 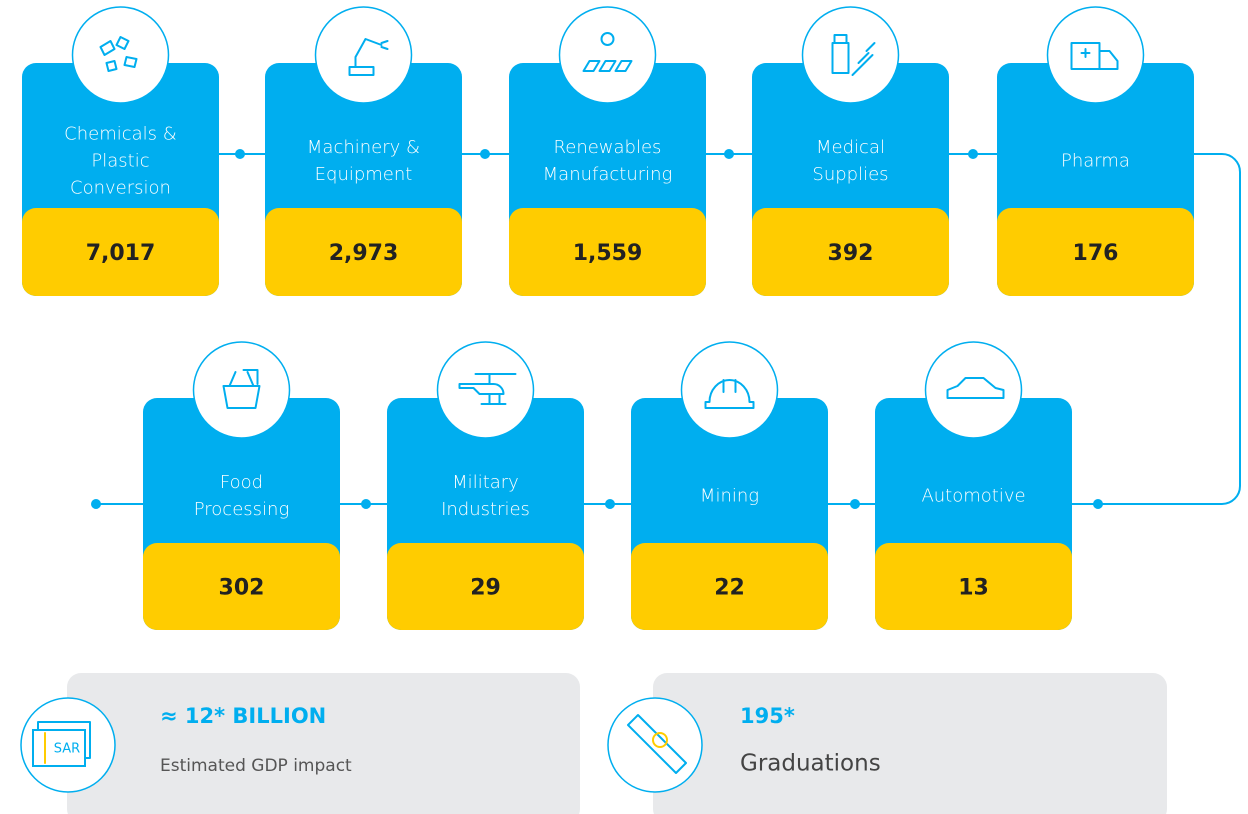 What do you see at coordinates (767, 716) in the screenshot?
I see `summary-headline: 195*` at bounding box center [767, 716].